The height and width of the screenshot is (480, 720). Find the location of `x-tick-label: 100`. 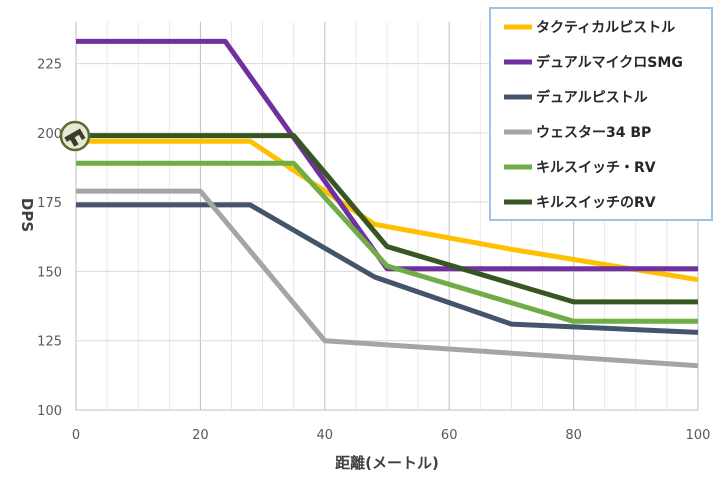

x-tick-label: 100 is located at coordinates (698, 435).